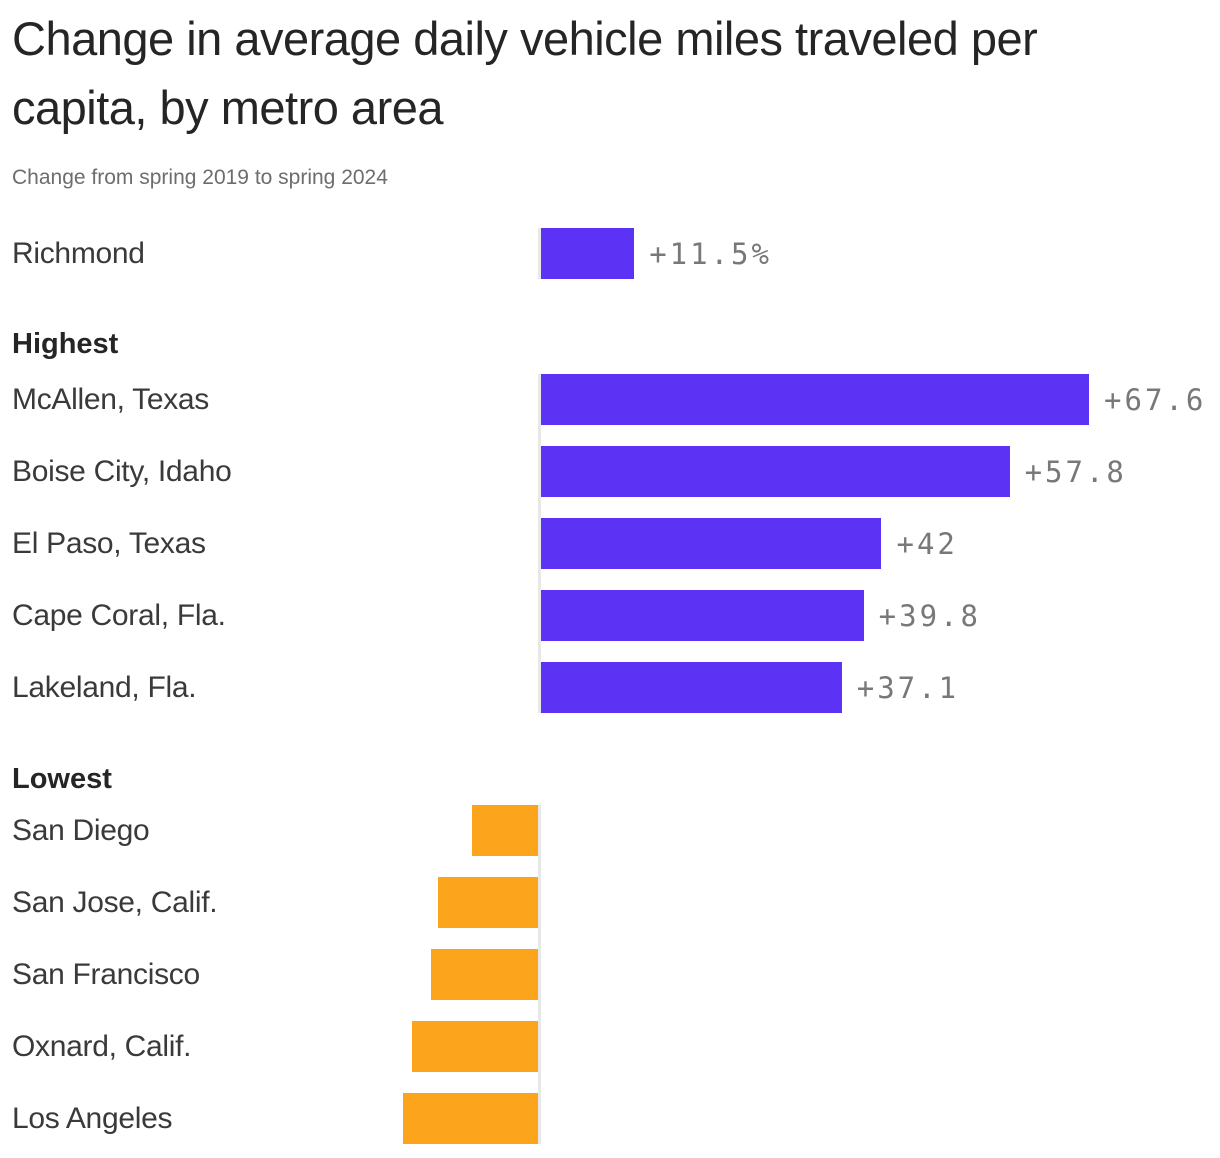 The image size is (1220, 1158). Describe the element at coordinates (929, 615) in the screenshot. I see `value-label: +39.8` at that location.